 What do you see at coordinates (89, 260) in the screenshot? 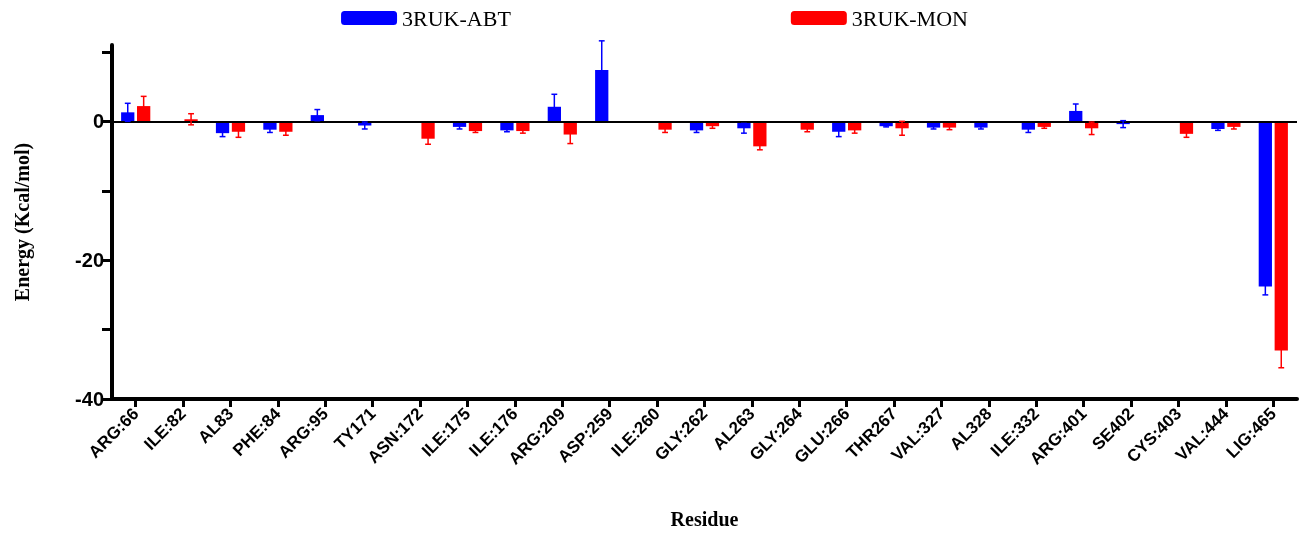
I see `y-tick-label: -20` at bounding box center [89, 260].